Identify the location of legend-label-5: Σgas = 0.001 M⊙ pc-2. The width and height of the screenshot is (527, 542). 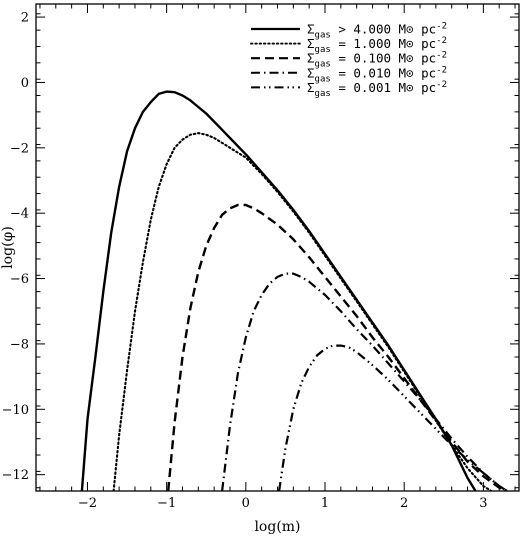
(377, 89).